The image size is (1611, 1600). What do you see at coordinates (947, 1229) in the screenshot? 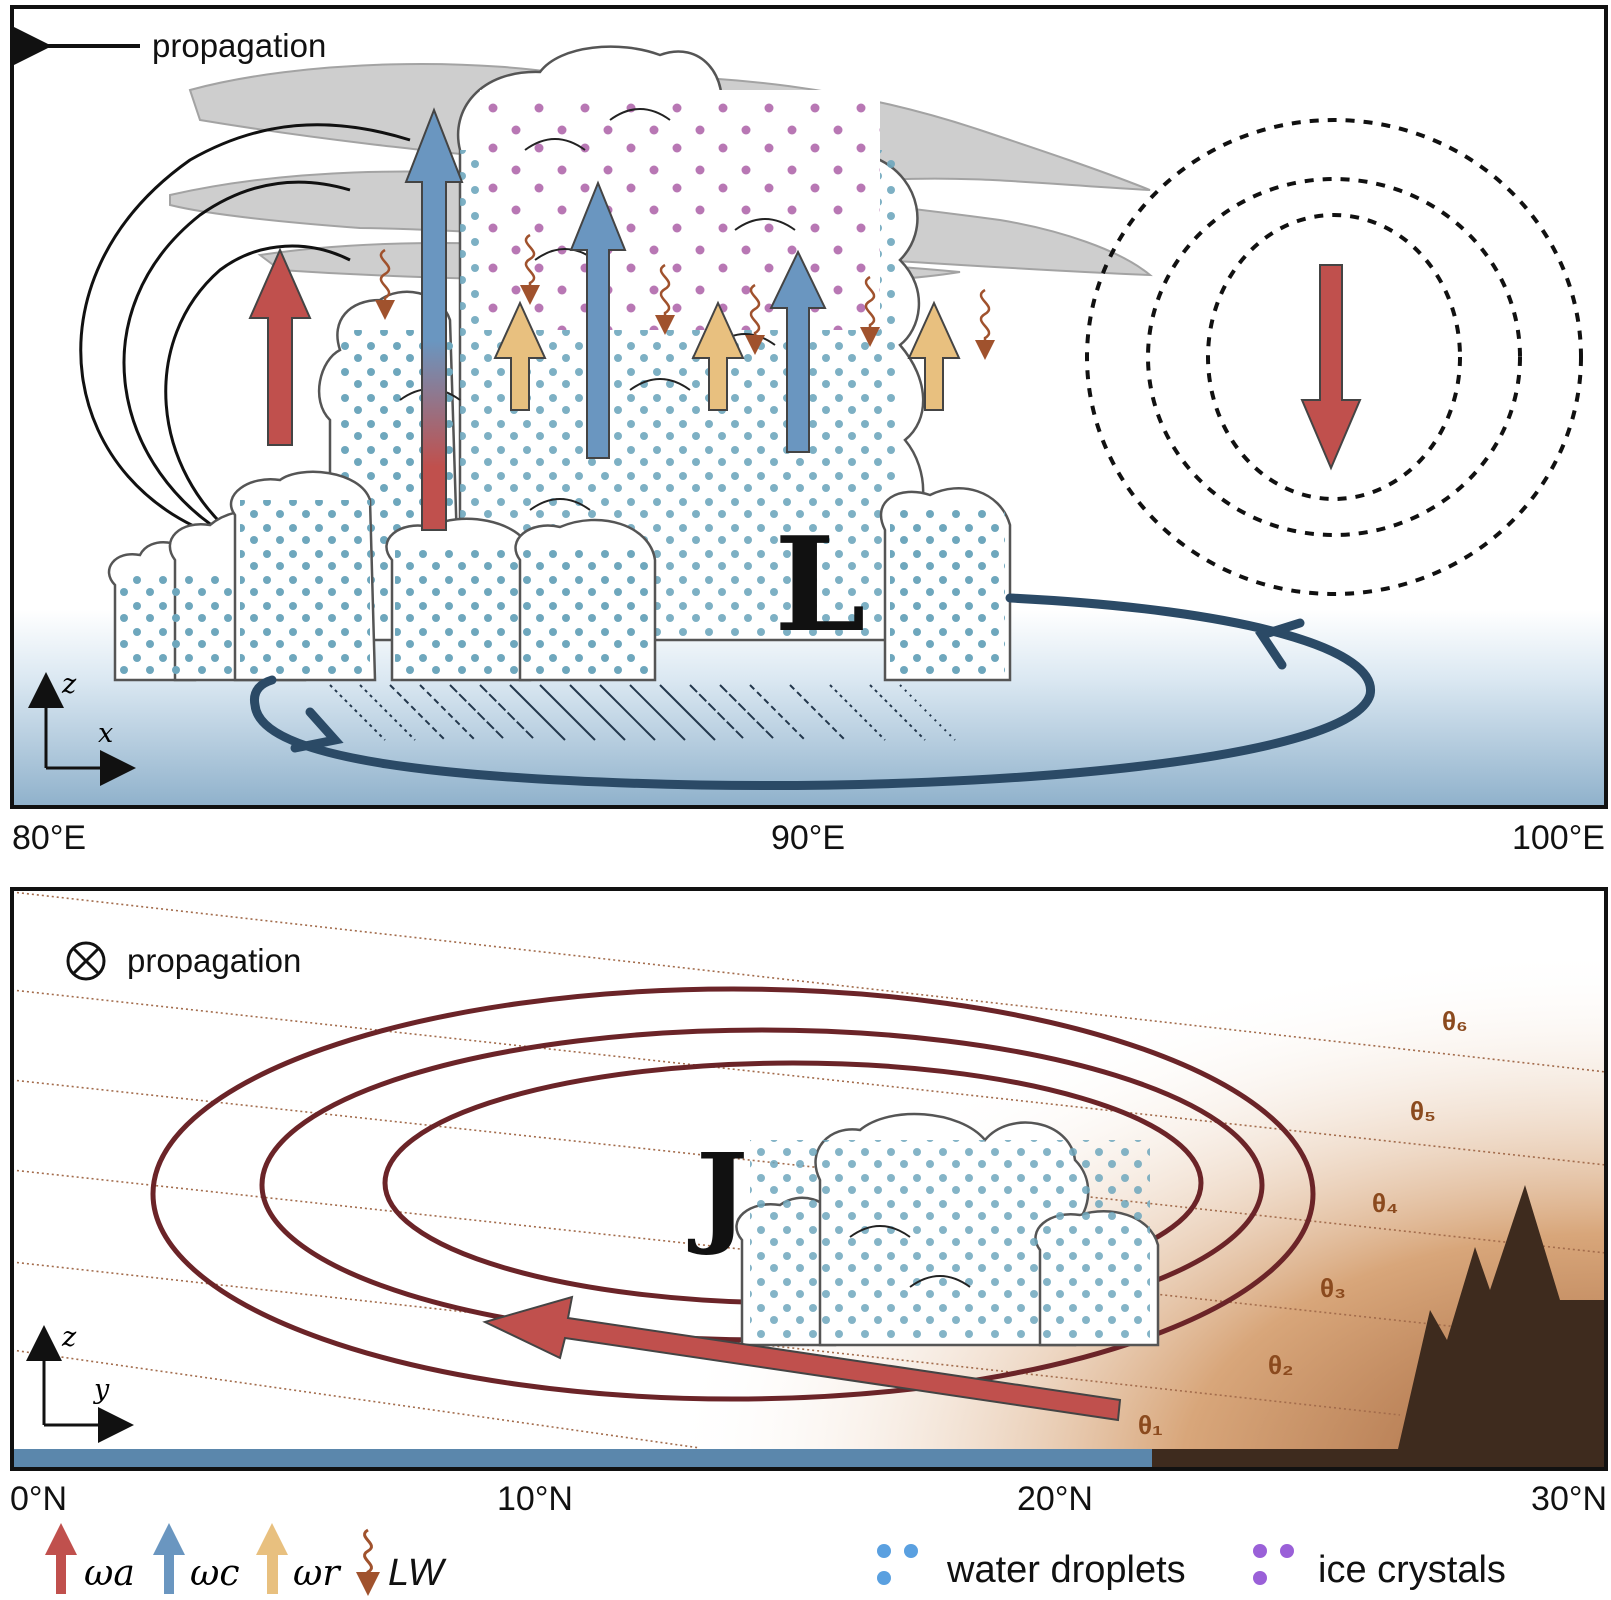
I see `bottom-convective-cloud` at bounding box center [947, 1229].